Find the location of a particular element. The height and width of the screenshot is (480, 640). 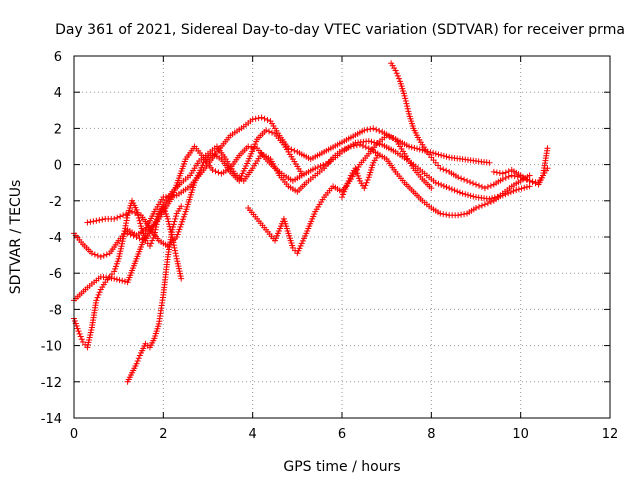

y-axis-label: SDTVAR / TECUs is located at coordinates (16, 237).